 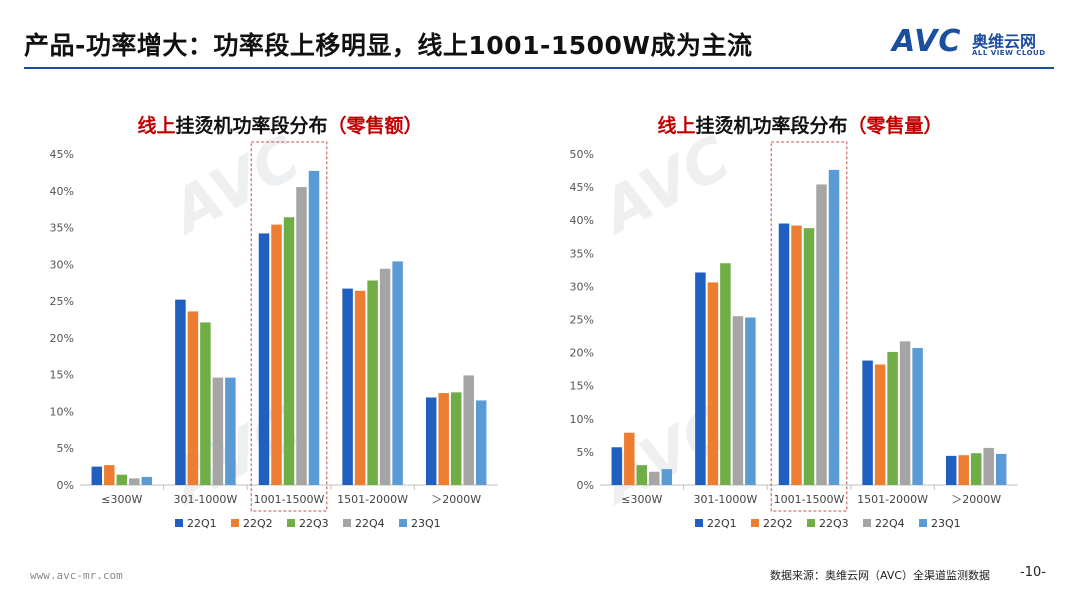 What do you see at coordinates (76, 575) in the screenshot?
I see `footer-website: www.avc-mr.com` at bounding box center [76, 575].